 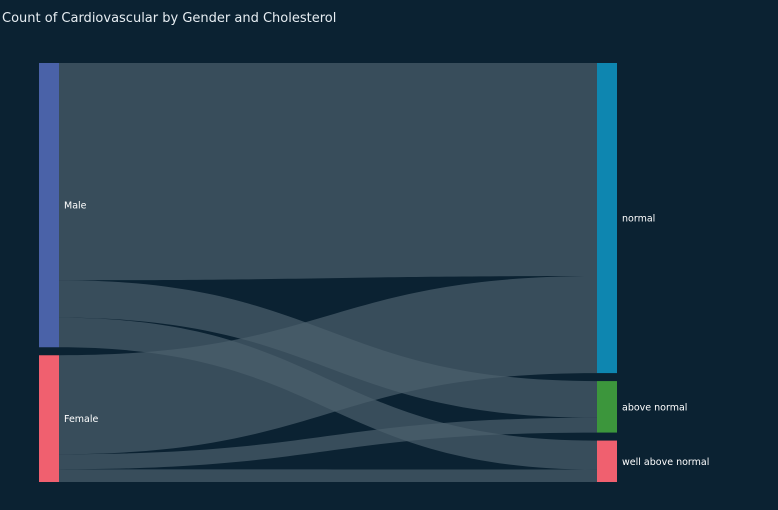 What do you see at coordinates (328, 475) in the screenshot?
I see `link-female-to-well-above-normal` at bounding box center [328, 475].